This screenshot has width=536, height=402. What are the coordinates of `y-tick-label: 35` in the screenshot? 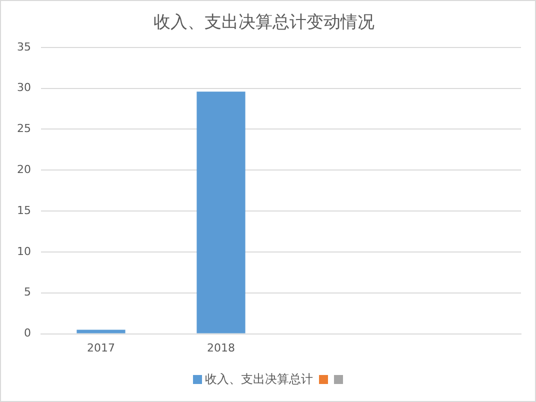 It's located at (23, 47).